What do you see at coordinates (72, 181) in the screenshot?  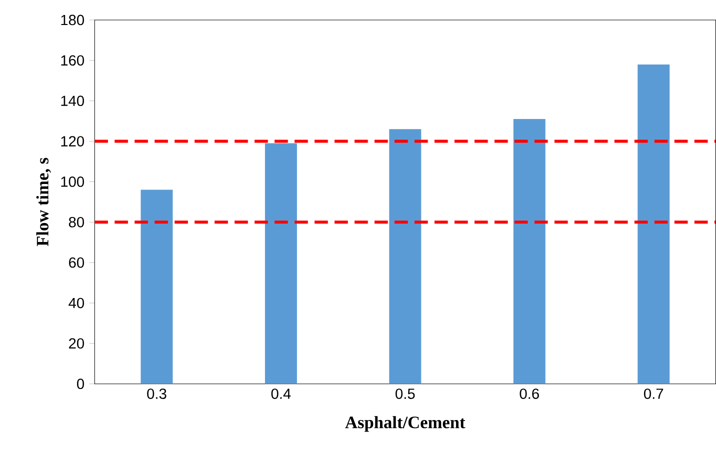 I see `y-tick-label: 100` at bounding box center [72, 181].